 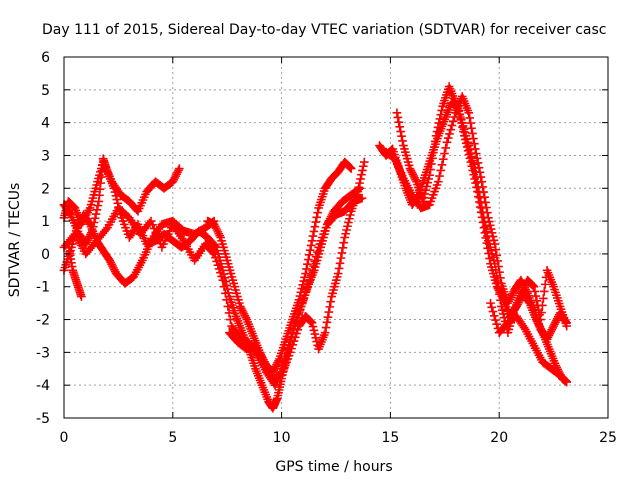 What do you see at coordinates (15, 240) in the screenshot?
I see `y-axis-label: SDTVAR / TECUs` at bounding box center [15, 240].